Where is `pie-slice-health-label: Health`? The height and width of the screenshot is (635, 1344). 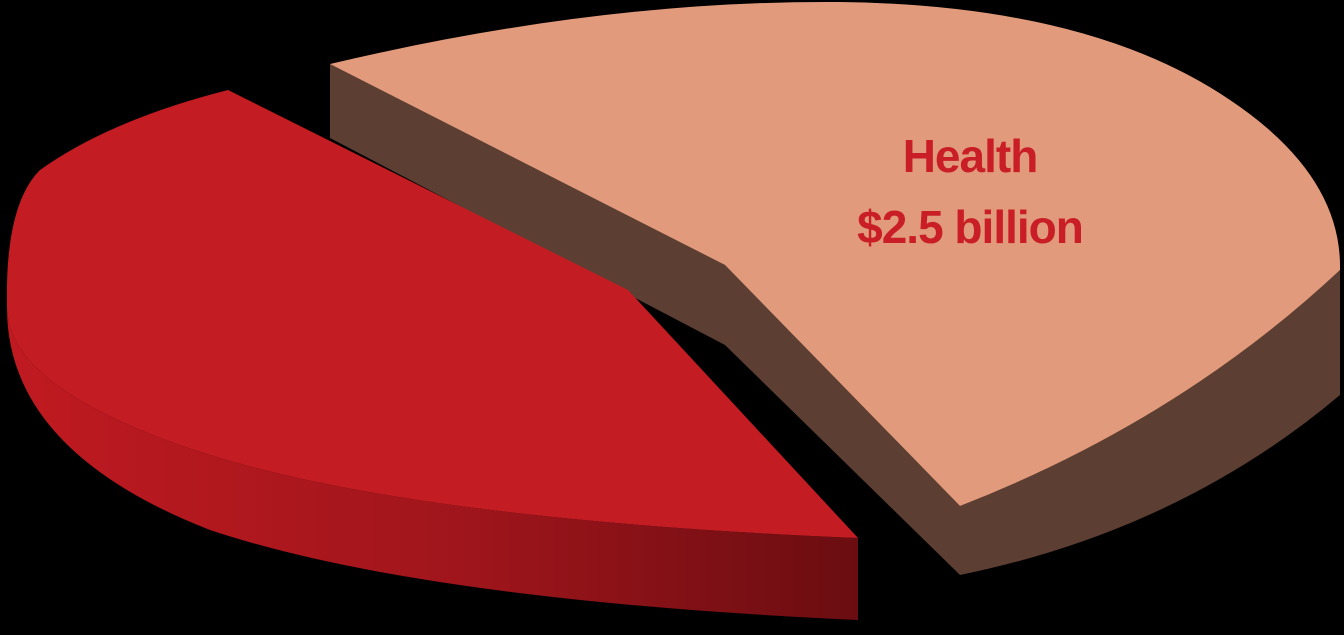
pie-slice-health-label: Health is located at coordinates (970, 156).